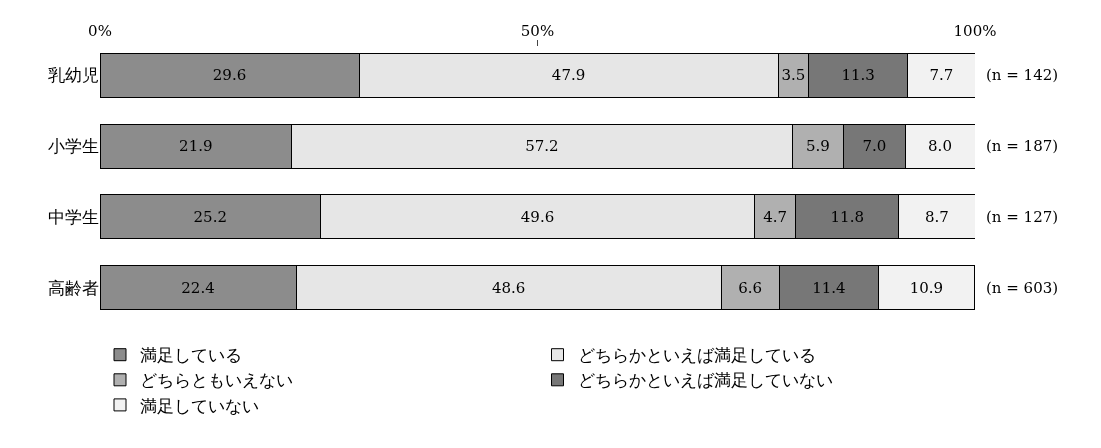  Describe the element at coordinates (847, 216) in the screenshot. I see `data-label: 11.8` at that location.